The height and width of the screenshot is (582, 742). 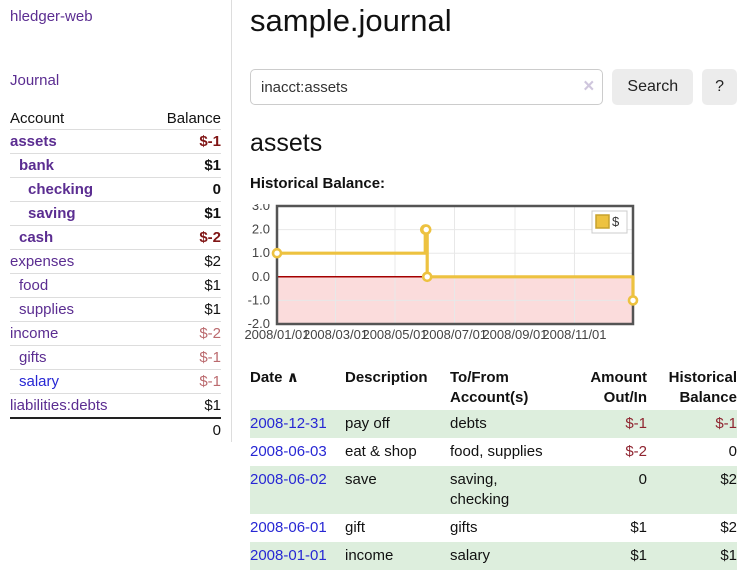 What do you see at coordinates (468, 423) in the screenshot?
I see `transaction-accounts: debts` at bounding box center [468, 423].